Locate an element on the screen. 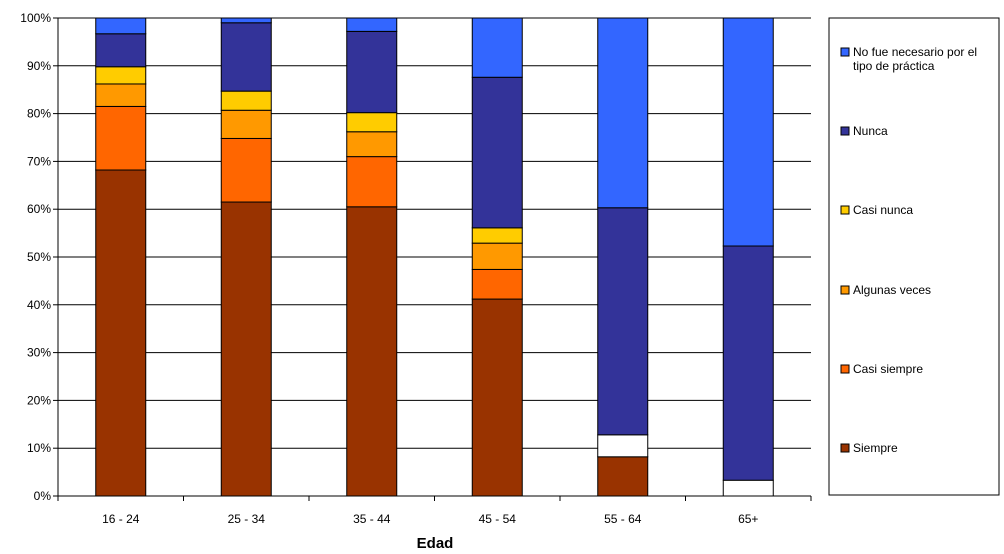 Image resolution: width=1004 pixels, height=554 pixels. y-axis-ticks: 0% 10% 20% 30% 40% 50% 60% 70% 80% 90% 100% is located at coordinates (39, 257).